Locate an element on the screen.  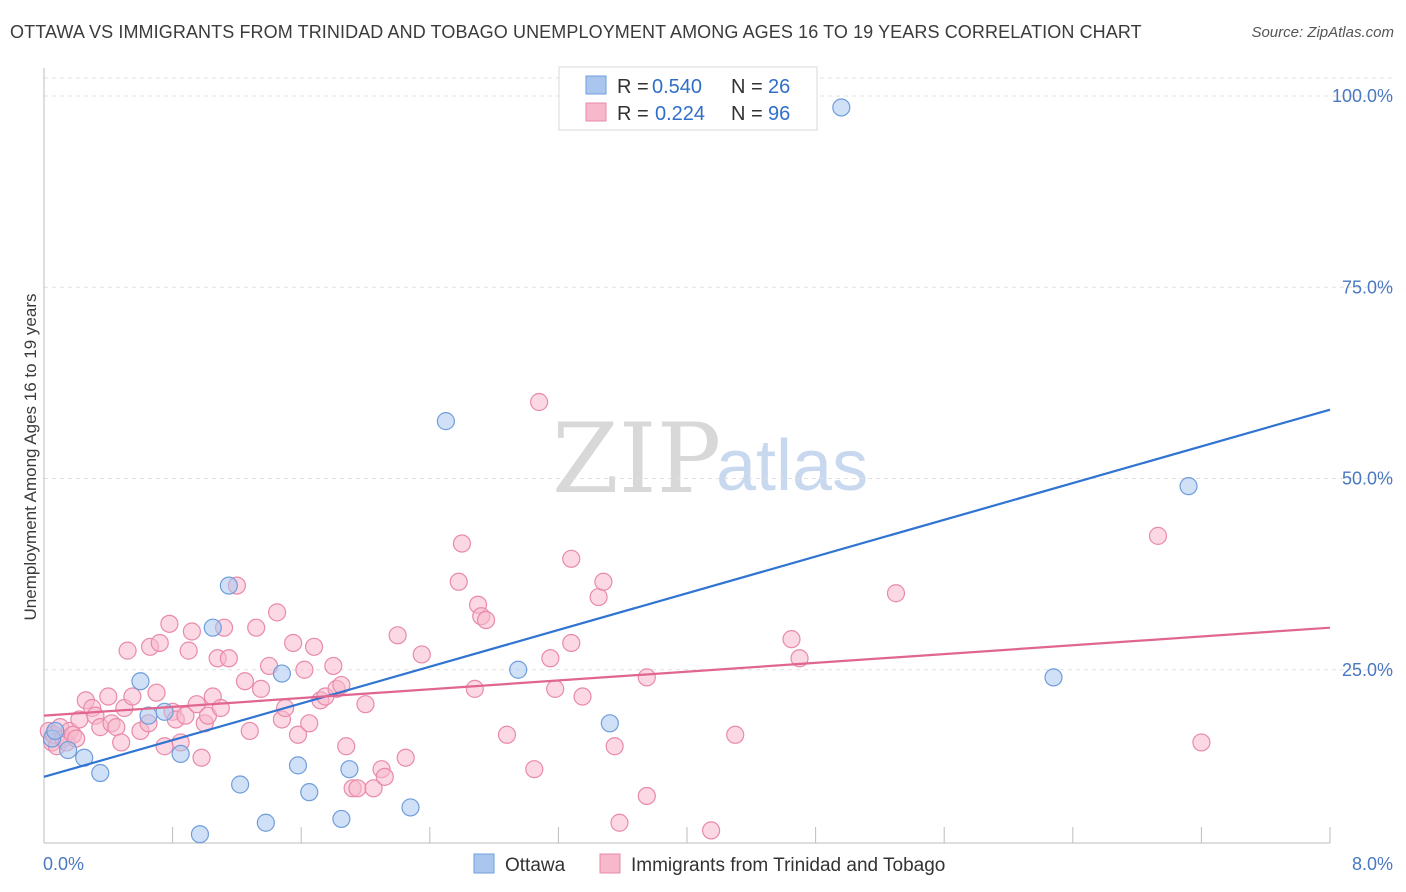
legend-r-value-ottawa: 0.540 is located at coordinates (677, 87).